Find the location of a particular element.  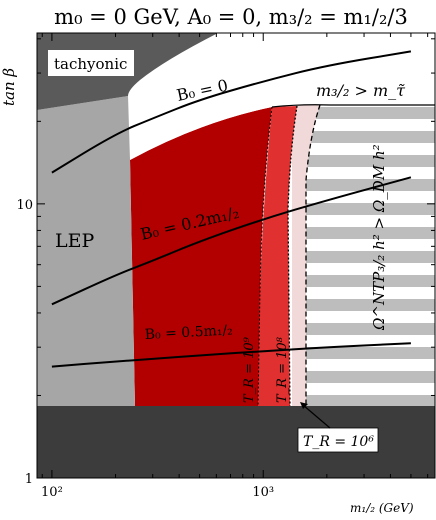

label-omega: Ω^NTP₃/₂ h² > Ω_DM h² is located at coordinates (379, 237).